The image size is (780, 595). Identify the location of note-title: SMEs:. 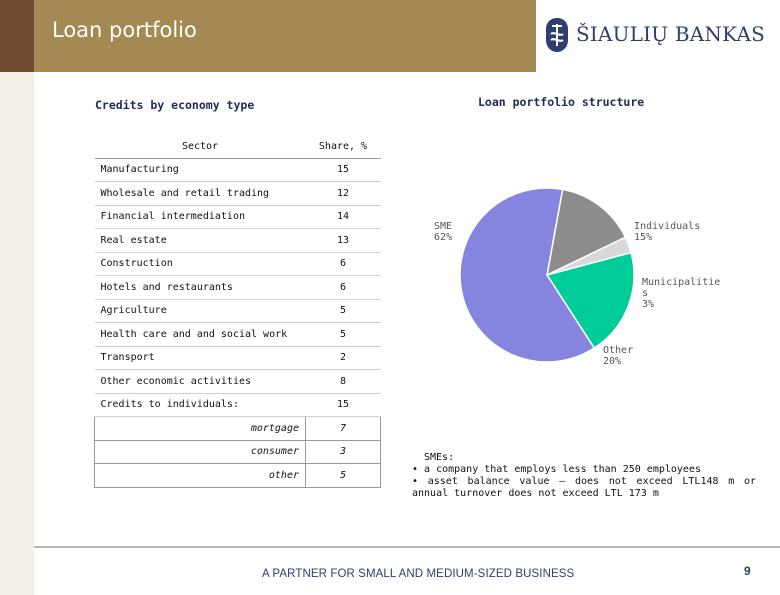
(439, 457).